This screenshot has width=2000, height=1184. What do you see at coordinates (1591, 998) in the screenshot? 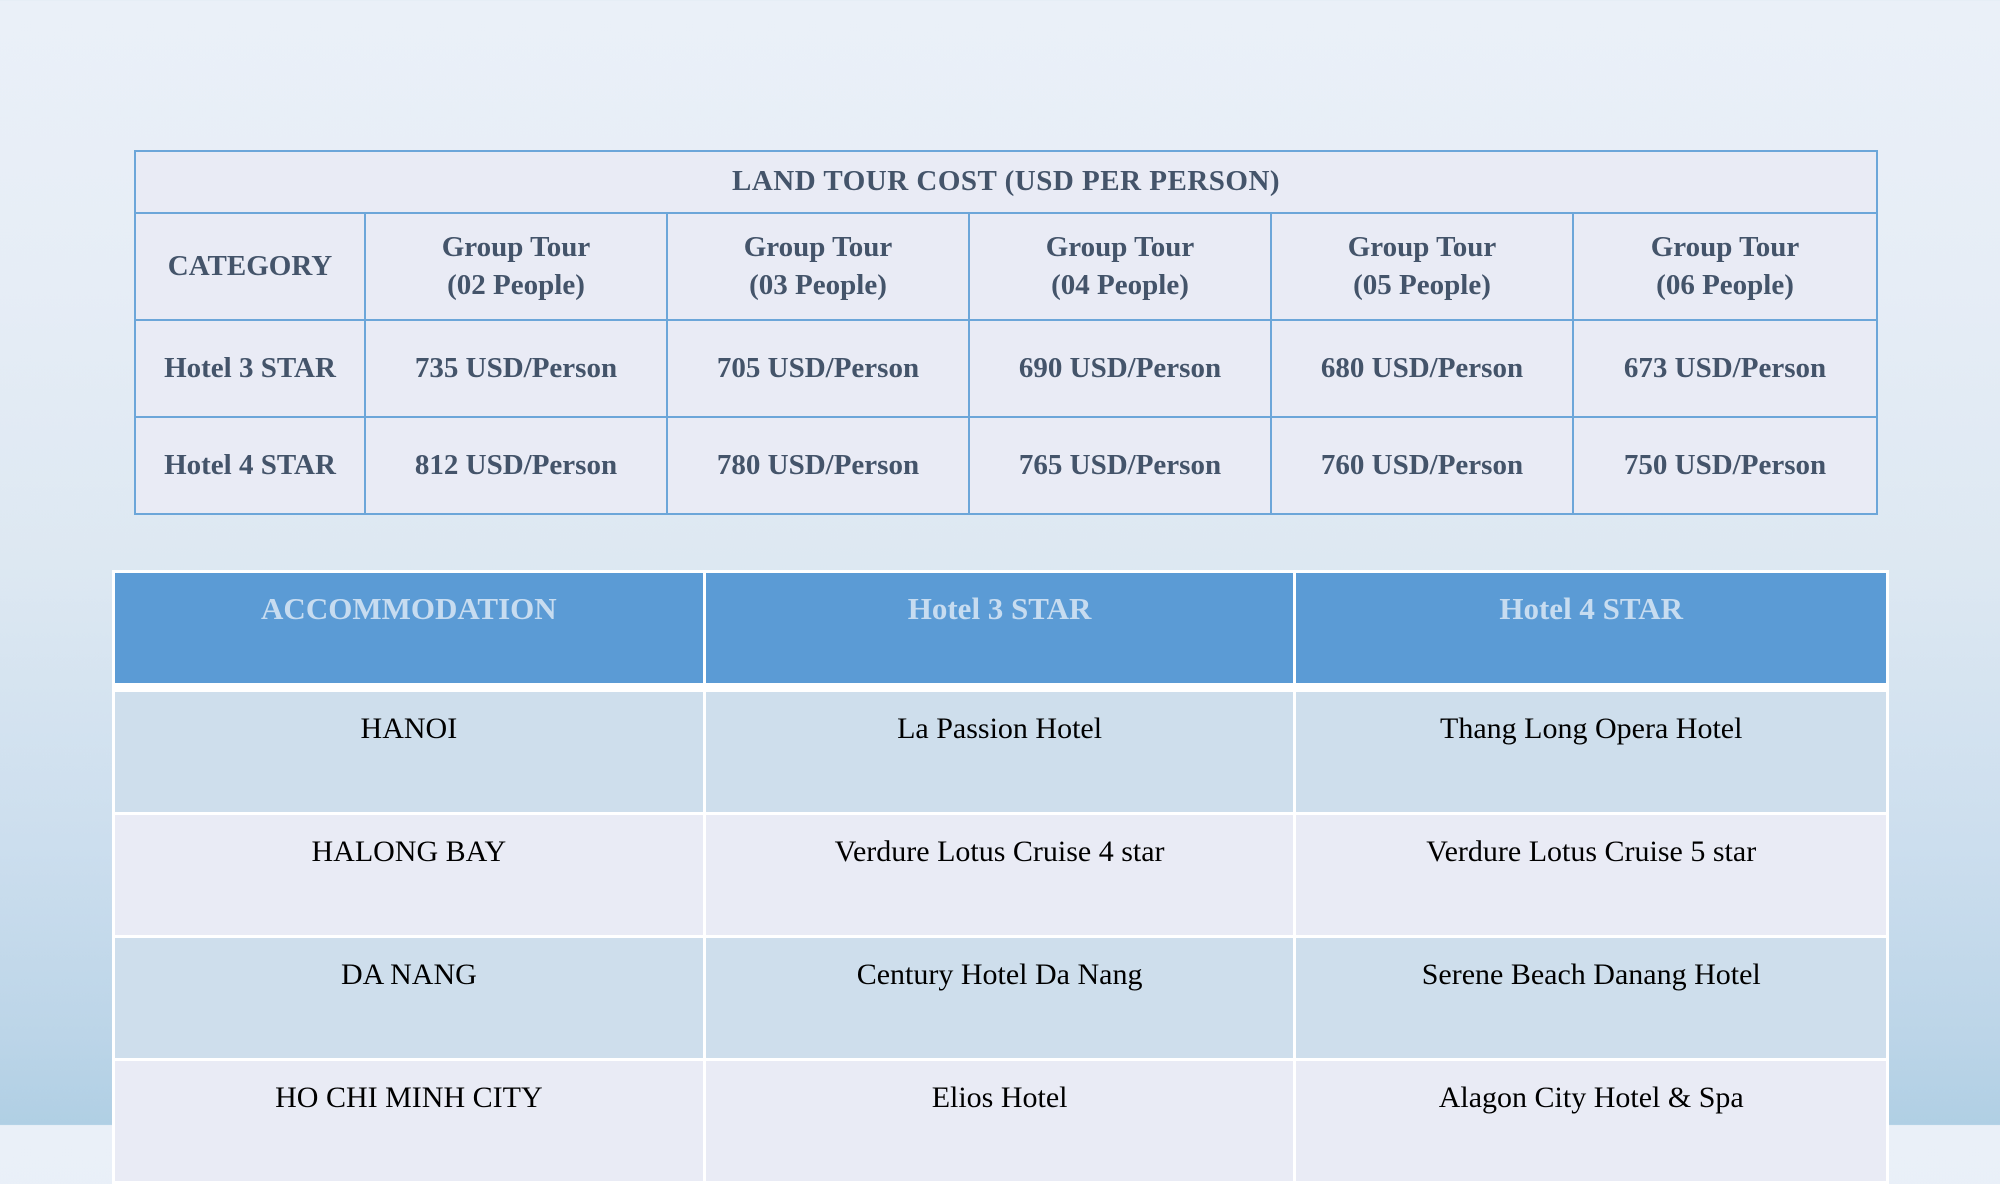
I see `hotel-4-star-cell: Serene Beach Danang Hotel` at bounding box center [1591, 998].